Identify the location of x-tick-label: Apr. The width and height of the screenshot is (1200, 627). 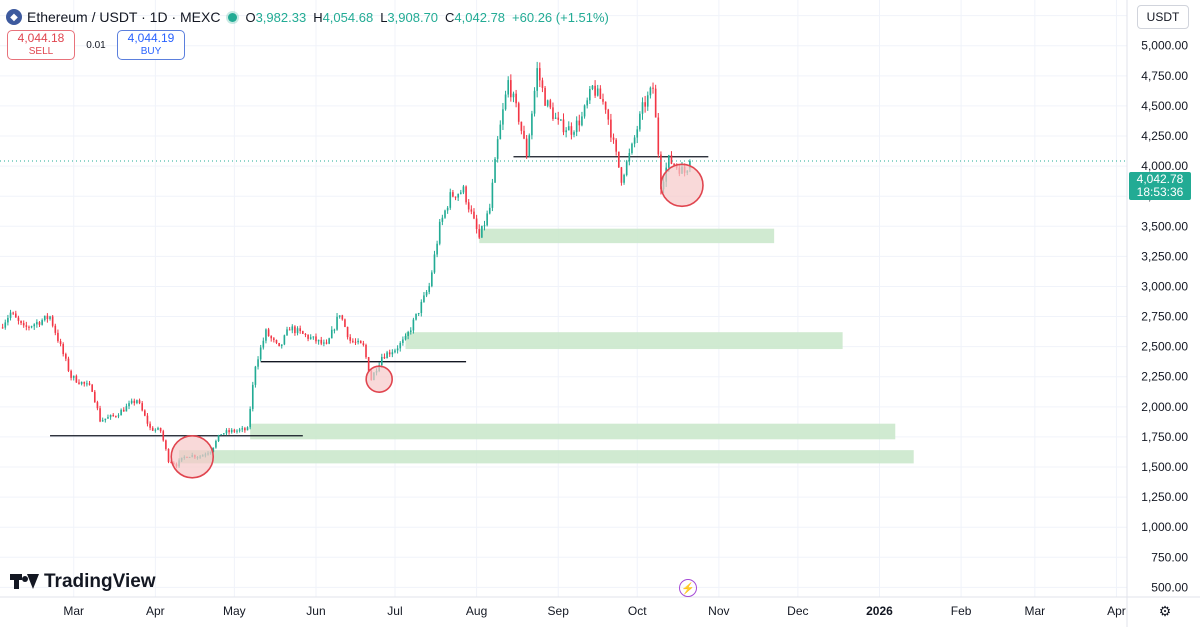
(155, 611).